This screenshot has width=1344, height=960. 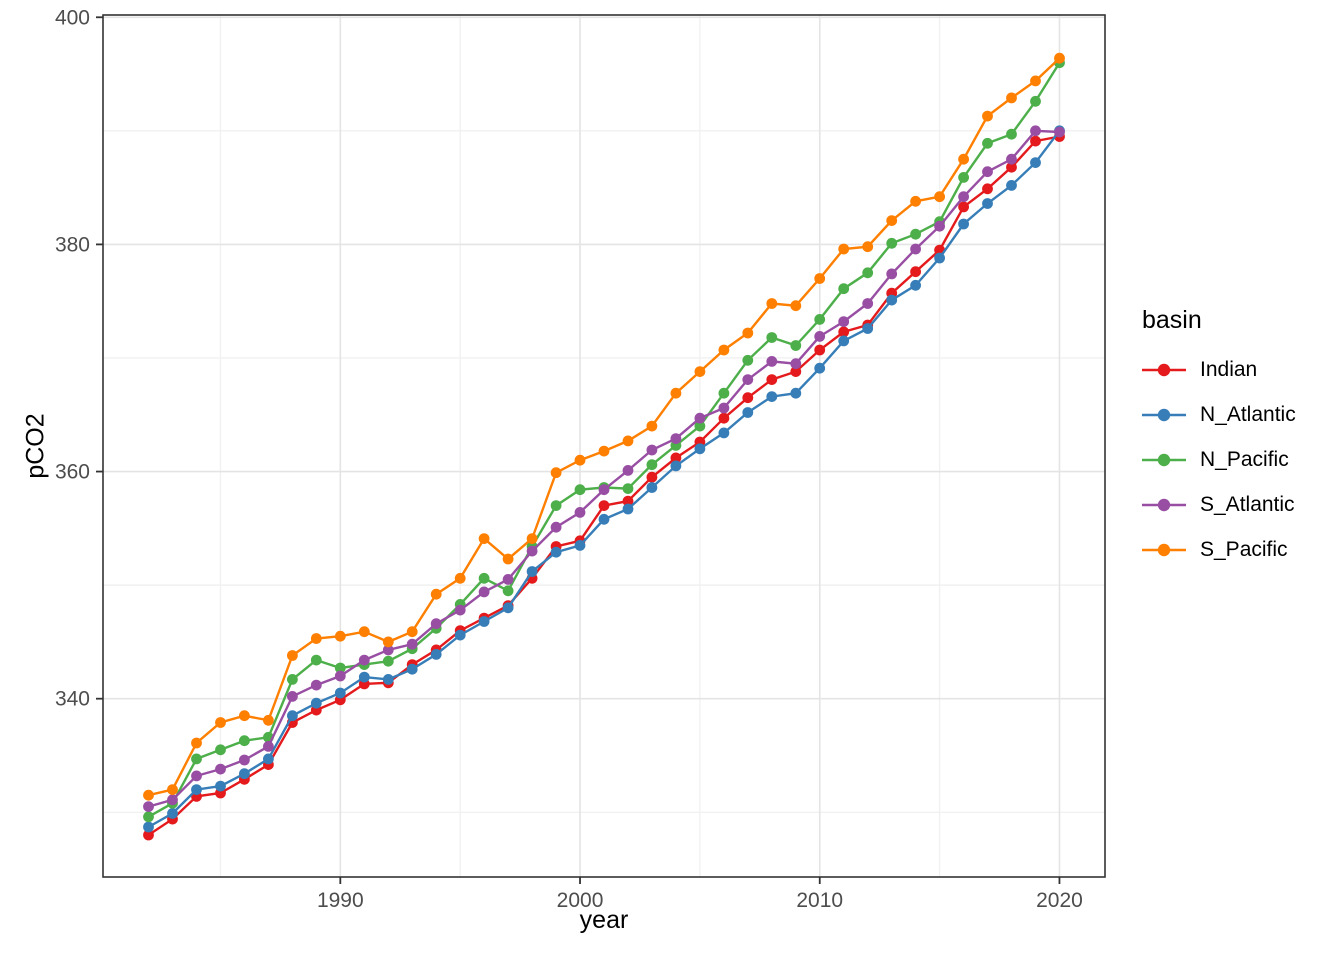 What do you see at coordinates (724, 408) in the screenshot?
I see `data-point-S_Atlantic-2006` at bounding box center [724, 408].